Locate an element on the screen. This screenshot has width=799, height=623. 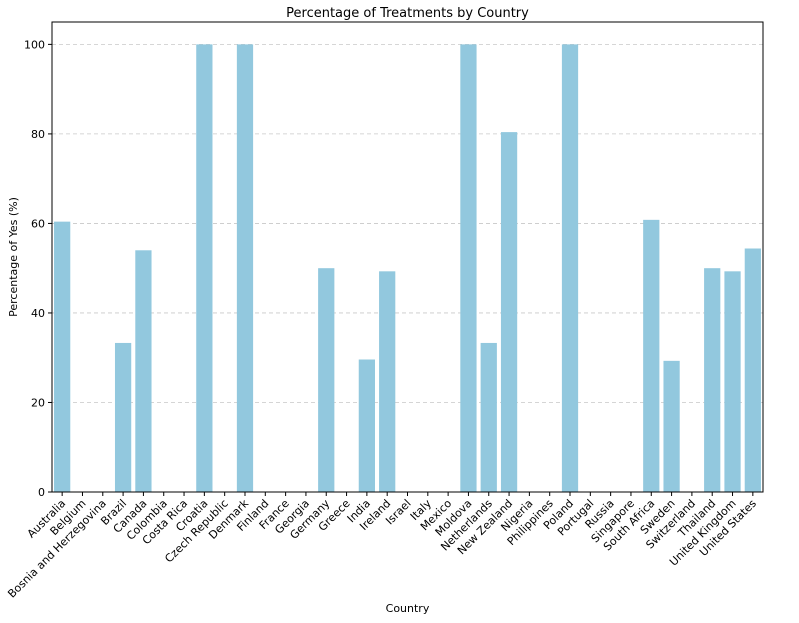
y-tick-label: 60 is located at coordinates (38, 223).